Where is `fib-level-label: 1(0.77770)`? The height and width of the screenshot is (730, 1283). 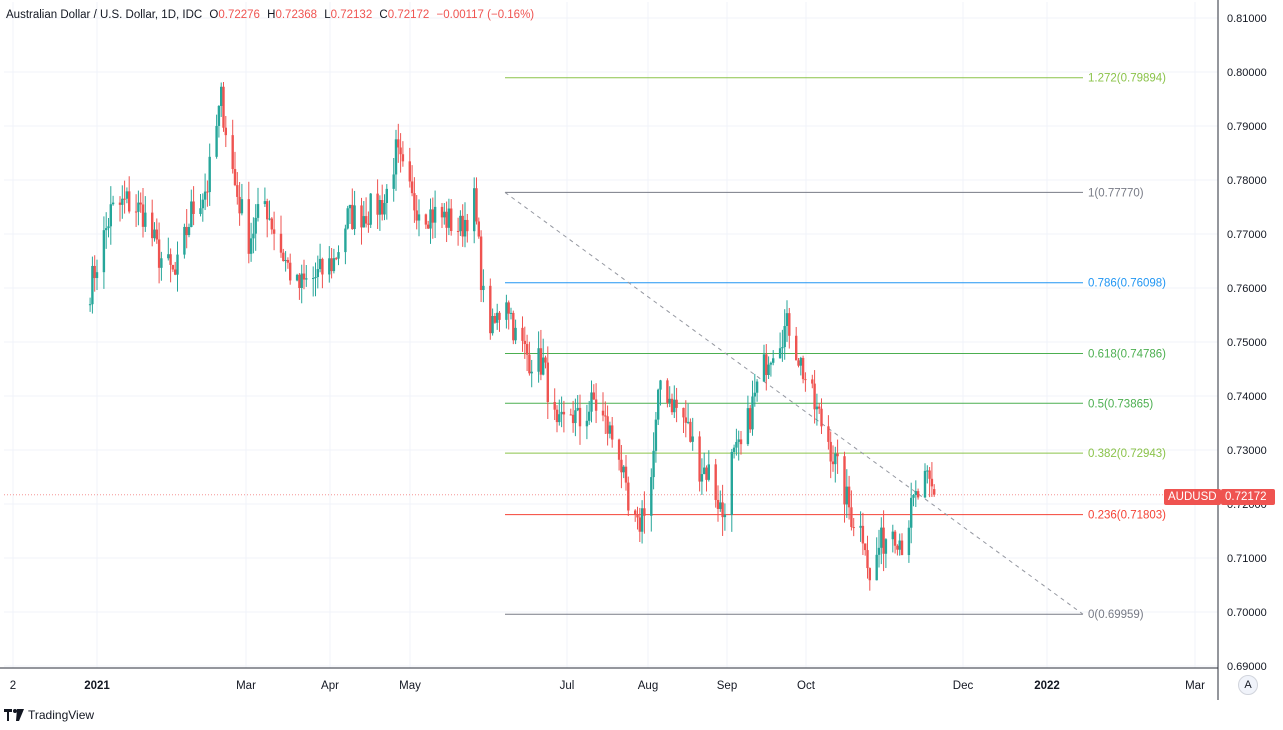
fib-level-label: 1(0.77770) is located at coordinates (1116, 193).